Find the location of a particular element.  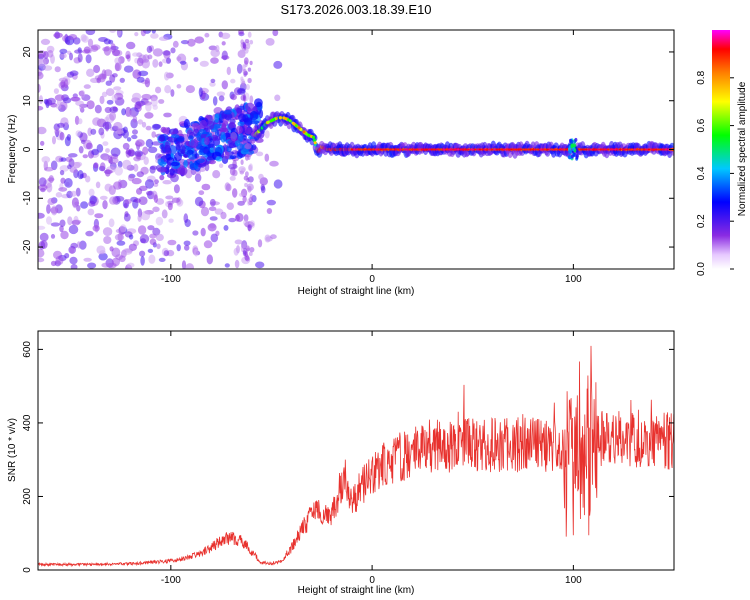

snr-y-tick-label: 0 is located at coordinates (27, 570).